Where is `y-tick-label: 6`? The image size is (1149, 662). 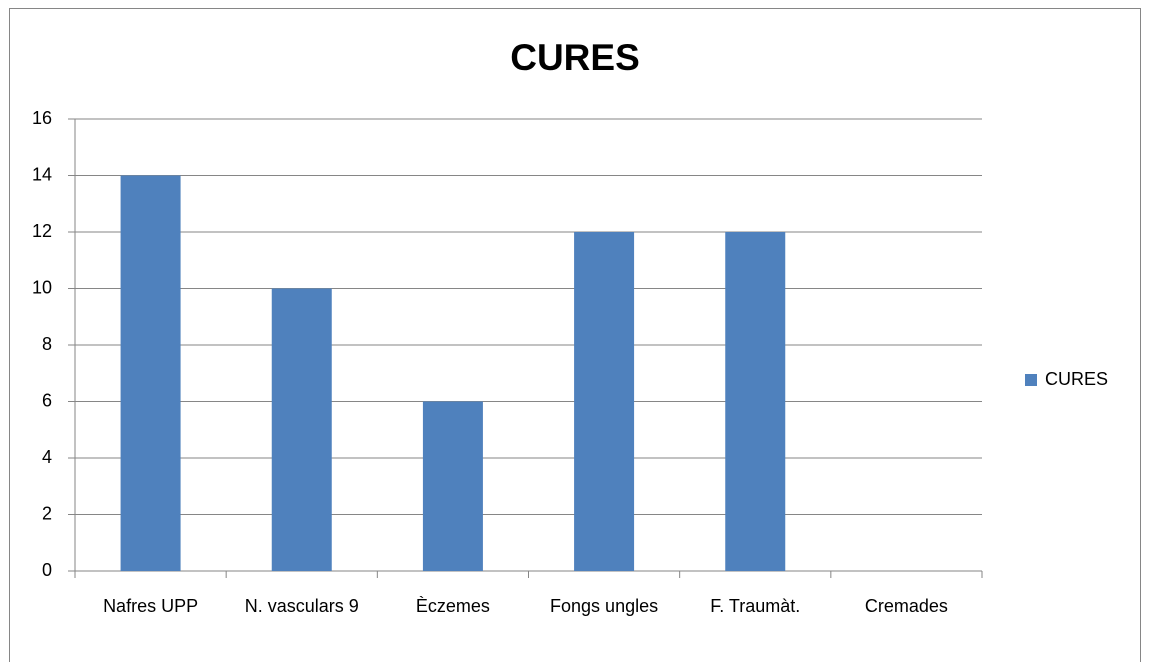
y-tick-label: 6 is located at coordinates (47, 400).